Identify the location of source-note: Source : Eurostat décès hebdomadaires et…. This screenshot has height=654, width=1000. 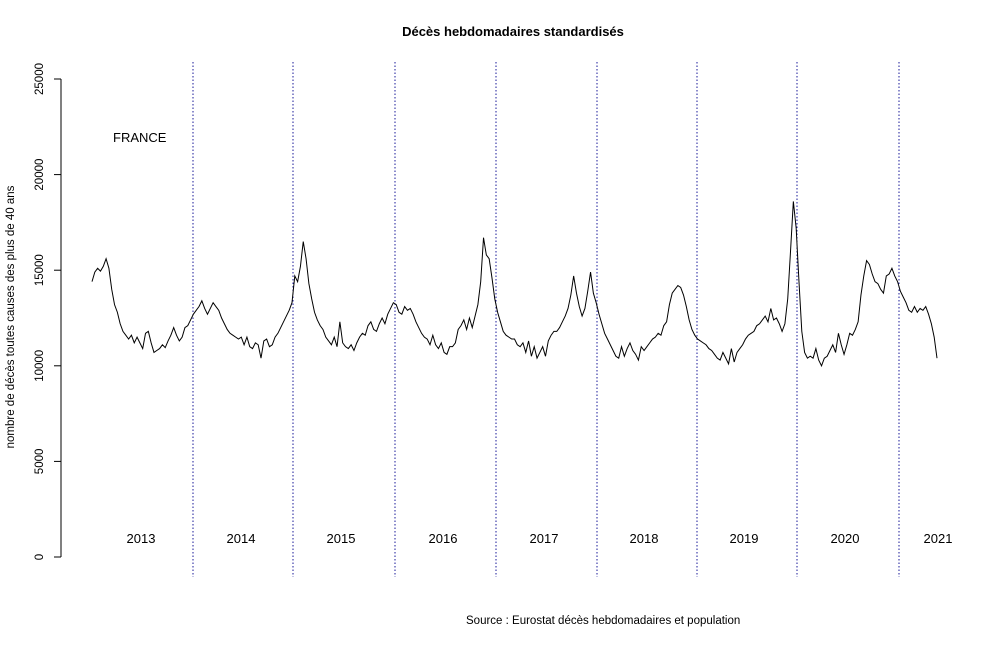
(603, 621).